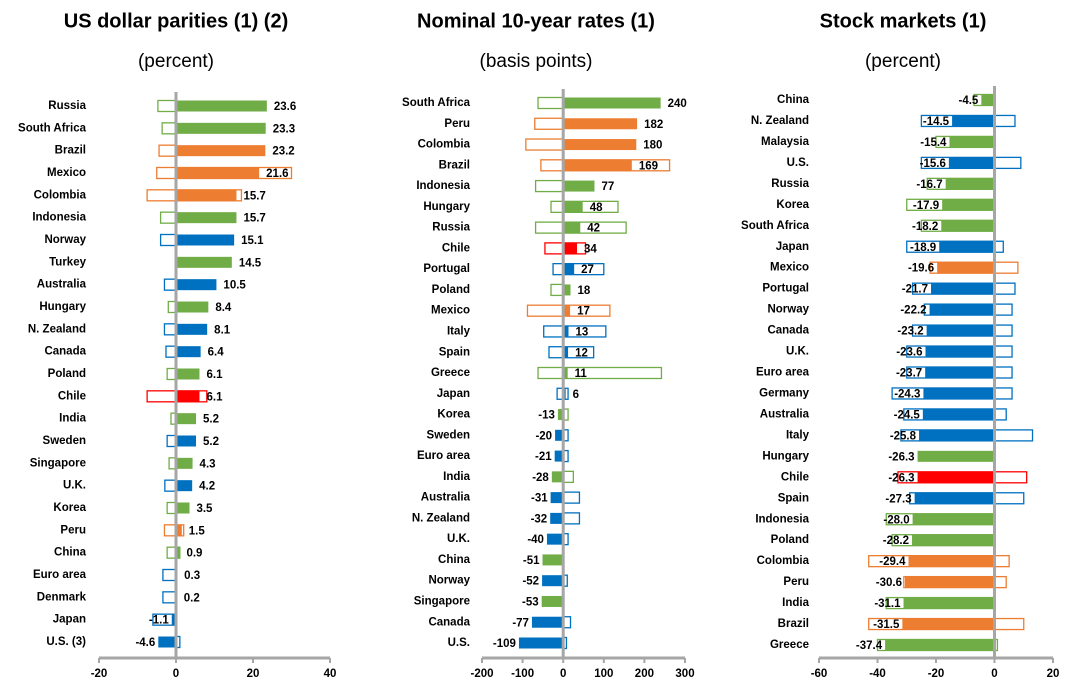 The width and height of the screenshot is (1071, 683). I want to click on value-label: 1.5, so click(197, 531).